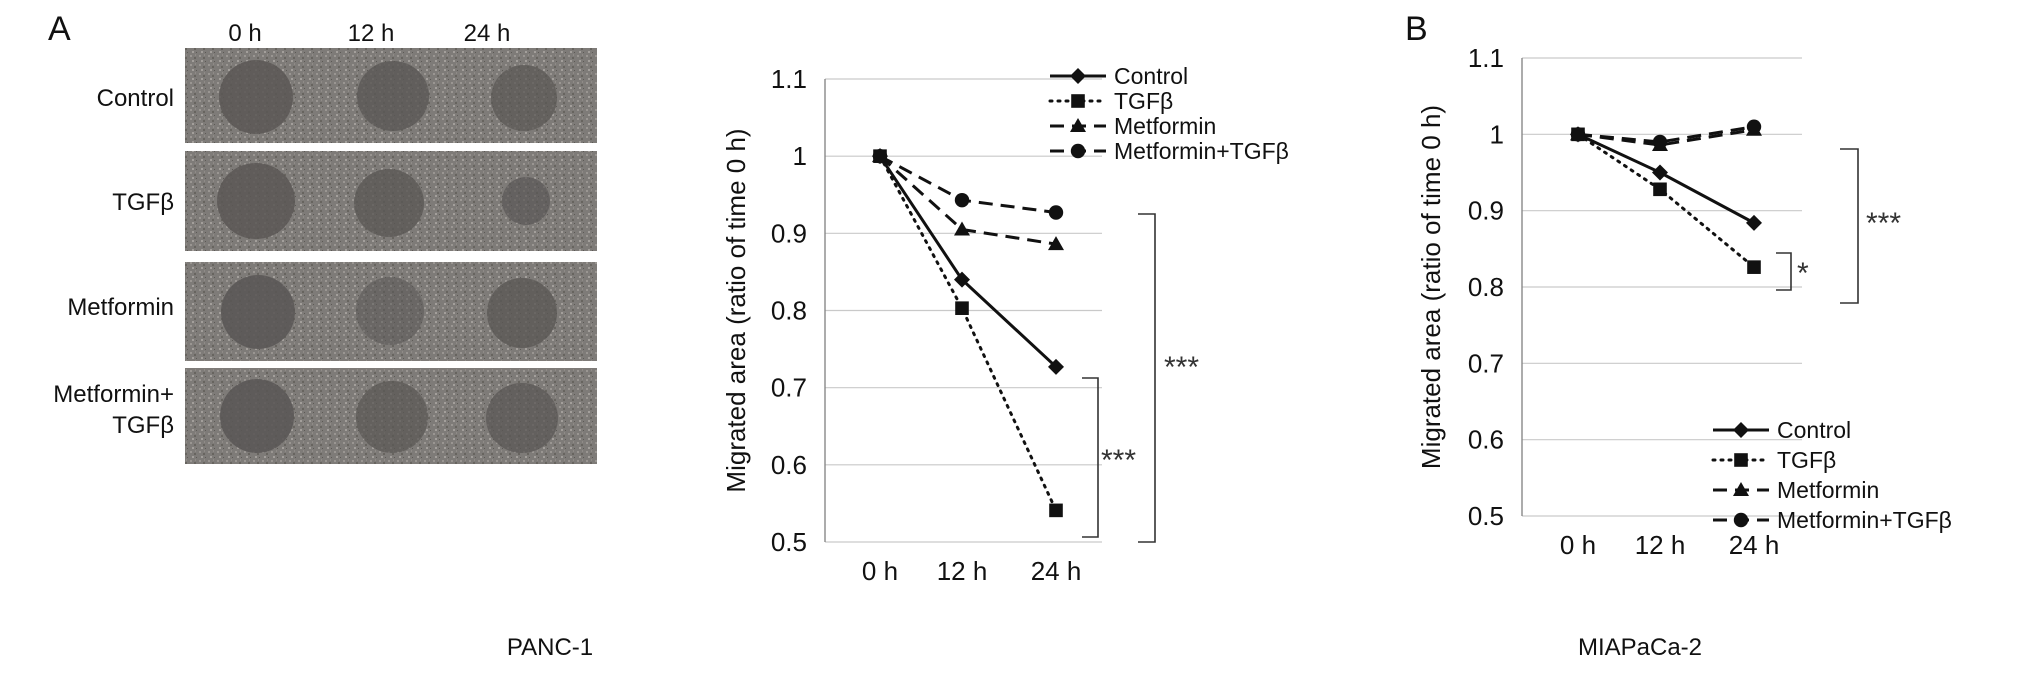 This screenshot has height=675, width=2032. I want to click on micrograph-row-tgfb, so click(391, 201).